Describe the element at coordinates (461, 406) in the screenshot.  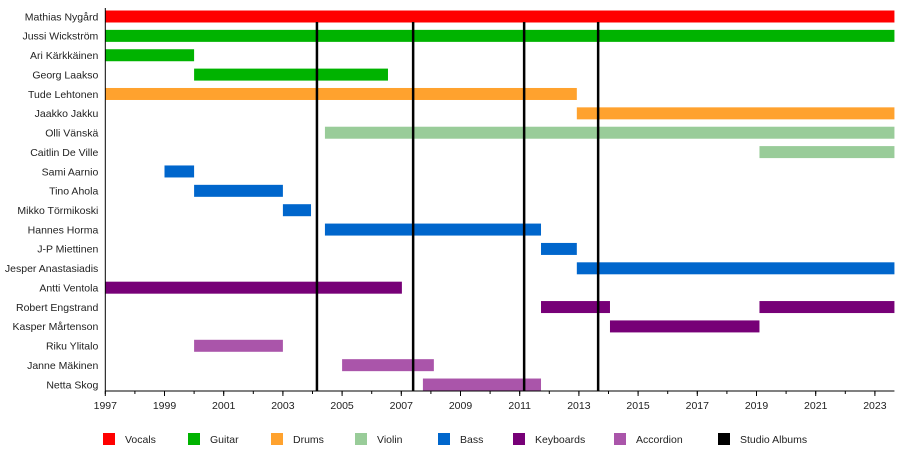
I see `x-tick-label: 2009` at that location.